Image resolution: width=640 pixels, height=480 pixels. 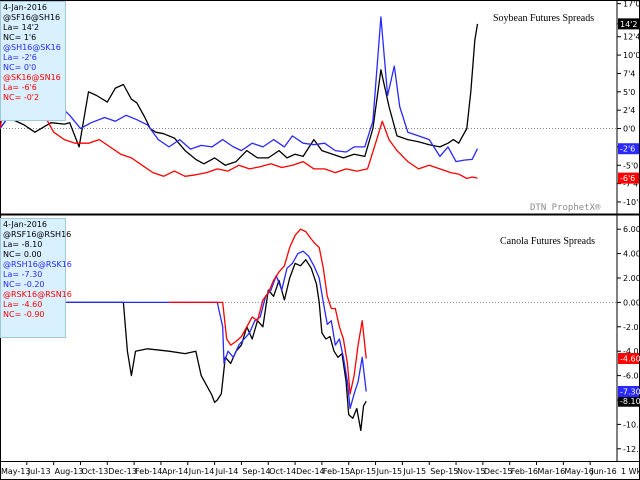 I want to click on soybean-y-tick-label: 12'4, so click(x=631, y=37).